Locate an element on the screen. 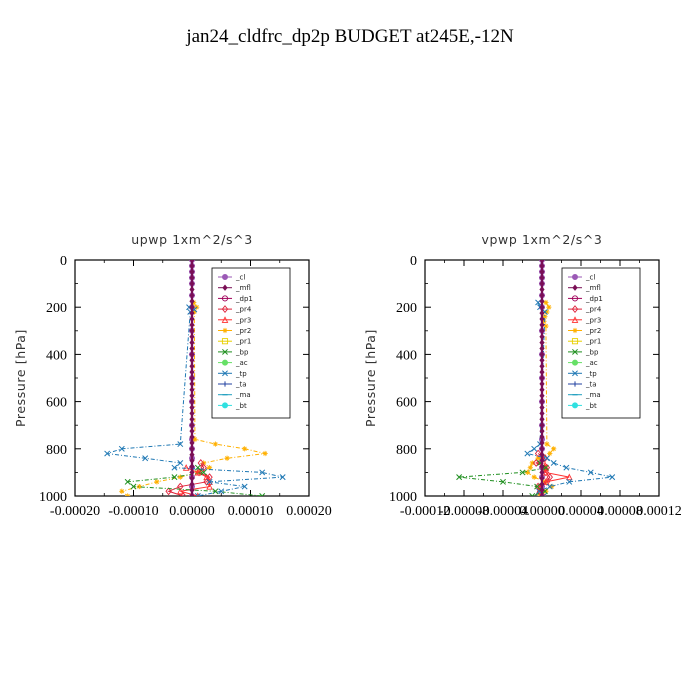 The width and height of the screenshot is (700, 700). y-tick-label: 800 is located at coordinates (56, 450).